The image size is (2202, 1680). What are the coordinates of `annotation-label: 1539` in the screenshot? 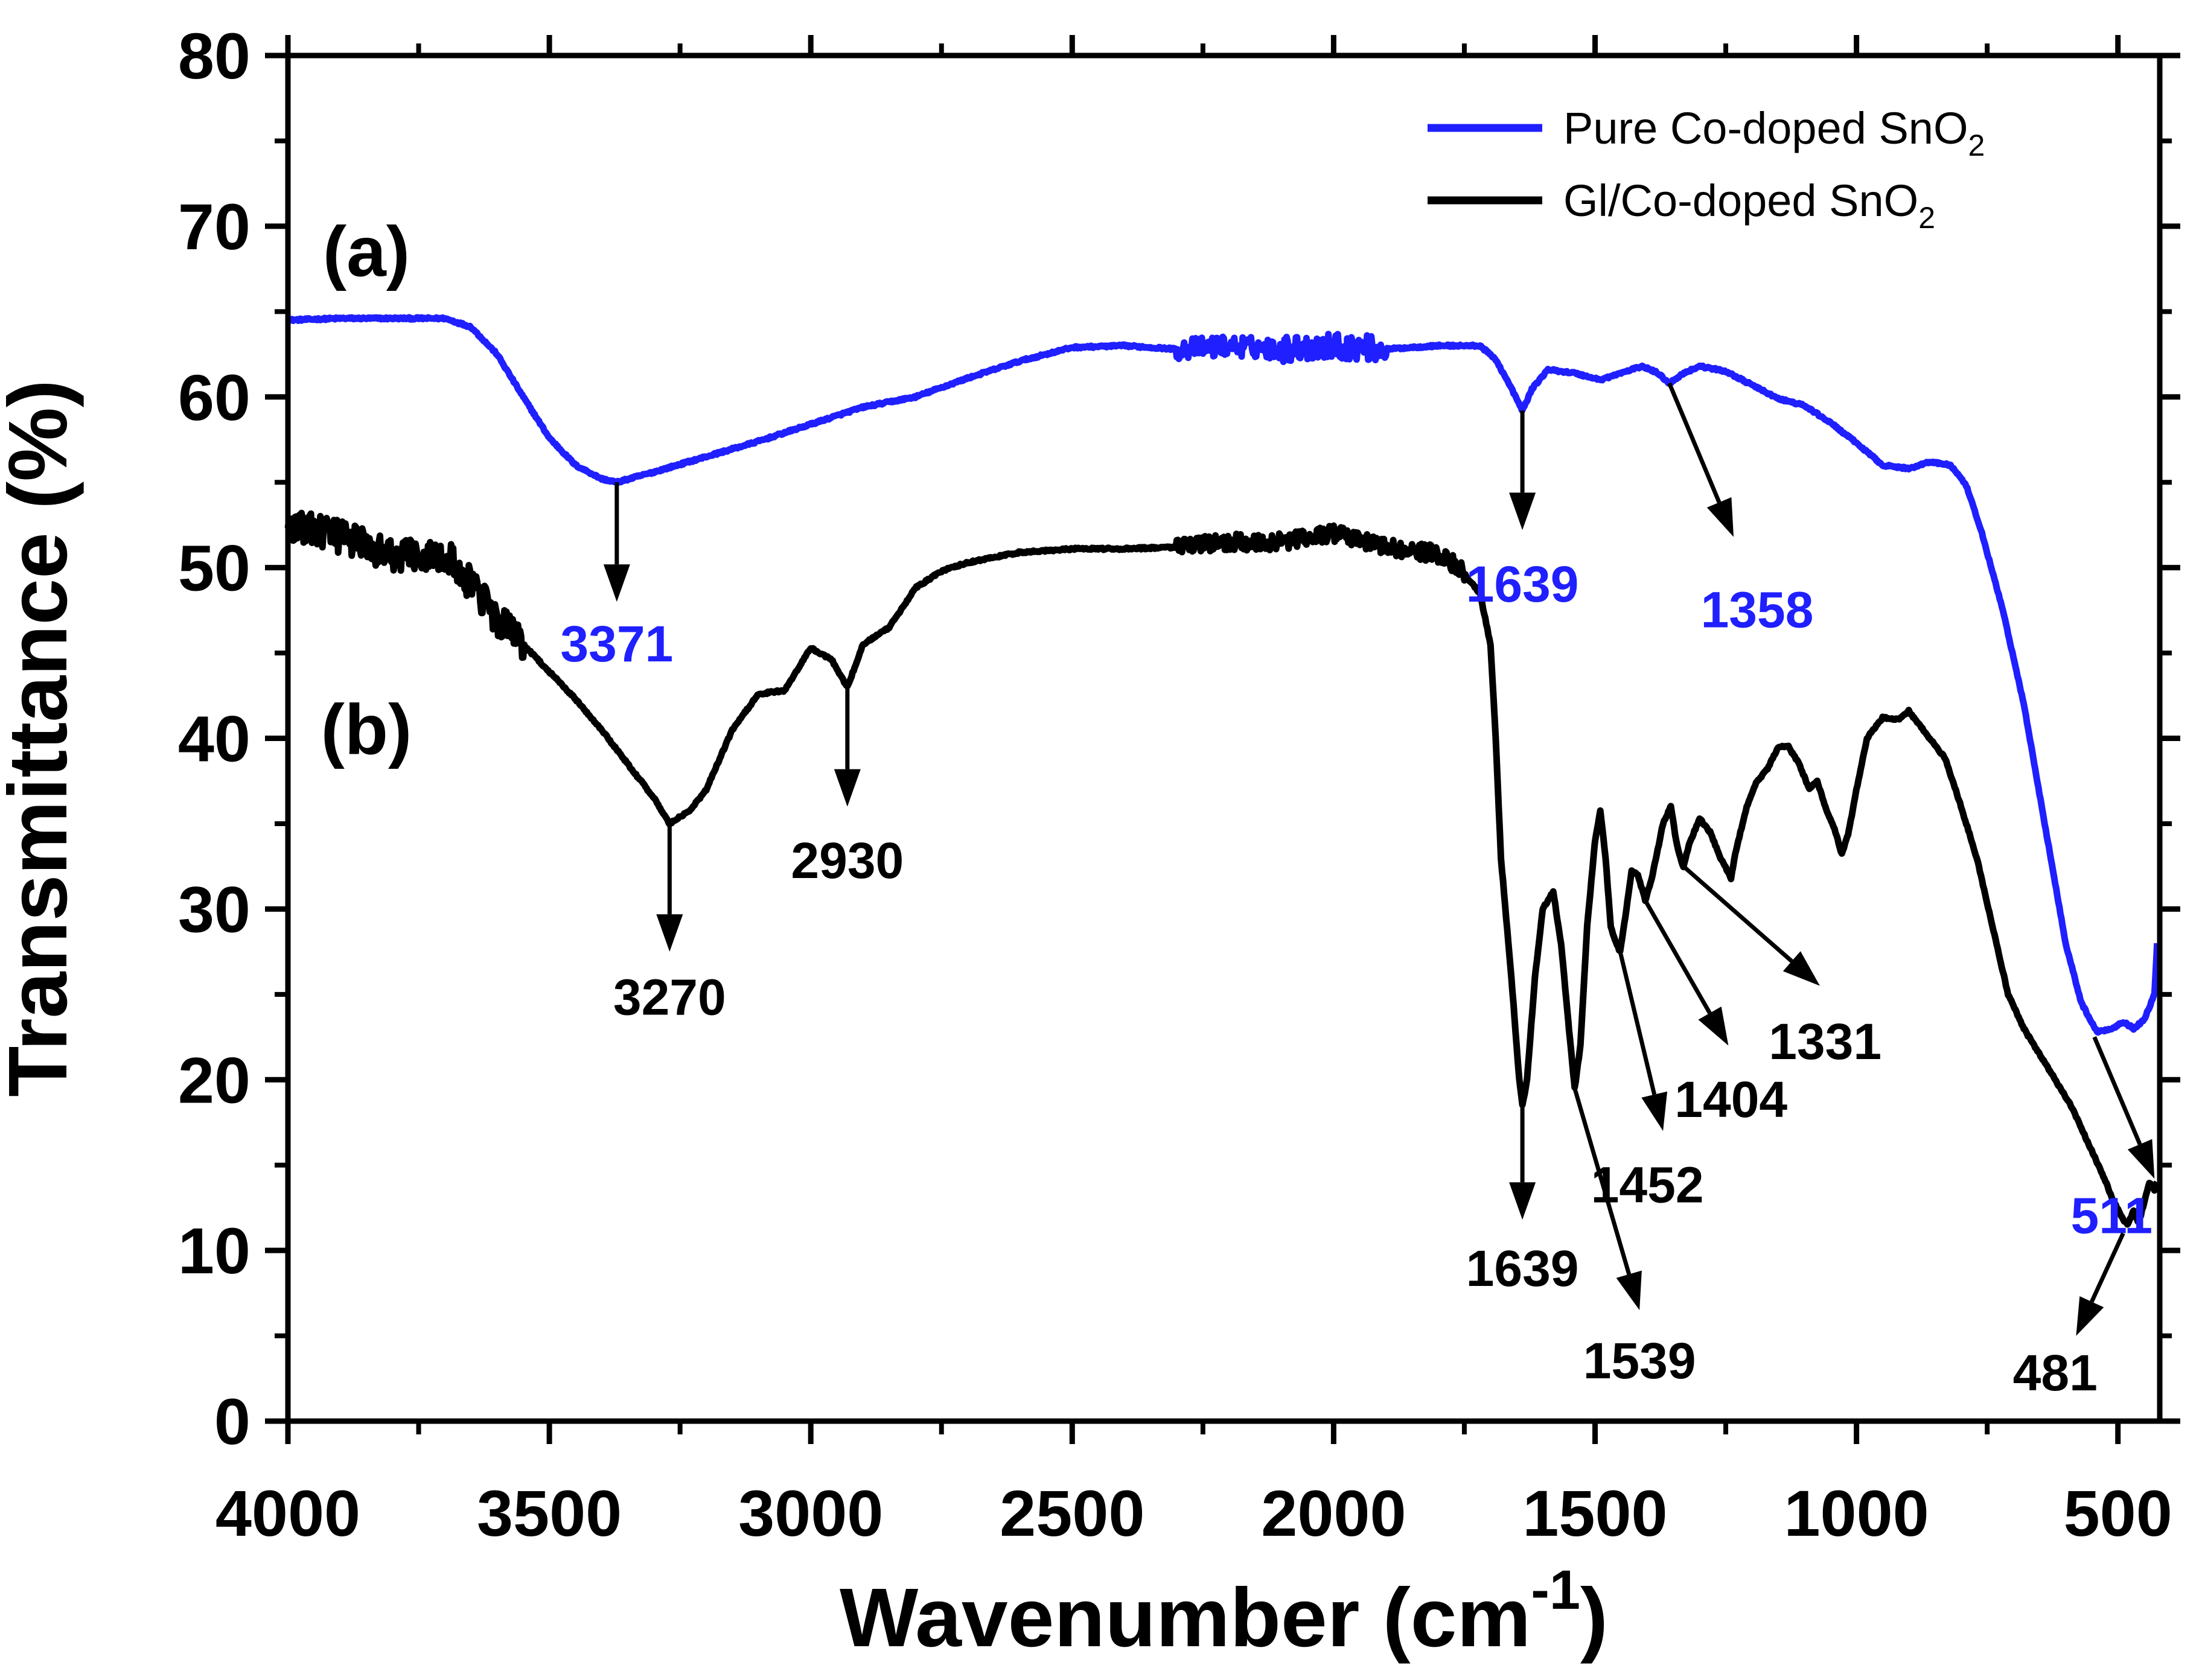 It's located at (1639, 1361).